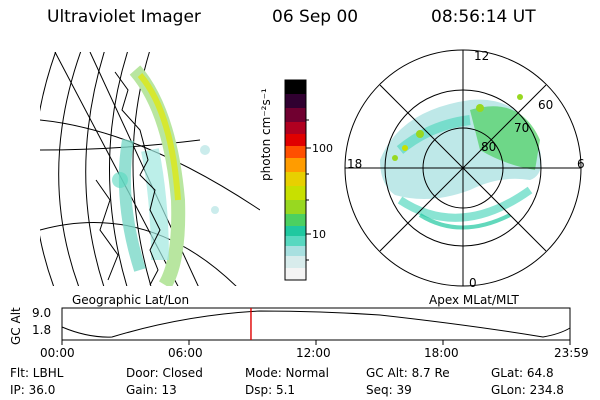 The width and height of the screenshot is (600, 400). What do you see at coordinates (16, 326) in the screenshot?
I see `altitude-ylabel: GC Alt` at bounding box center [16, 326].